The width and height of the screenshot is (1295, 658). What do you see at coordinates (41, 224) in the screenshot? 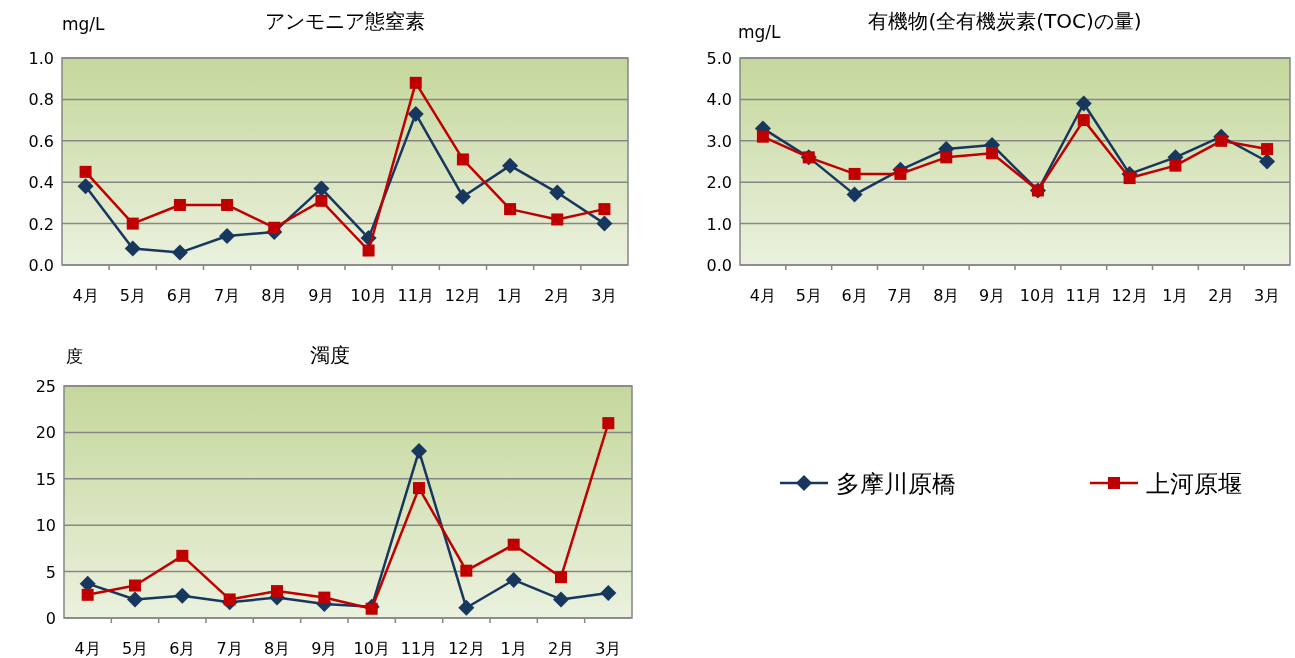
I see `y-tick-label: 0.2` at bounding box center [41, 224].